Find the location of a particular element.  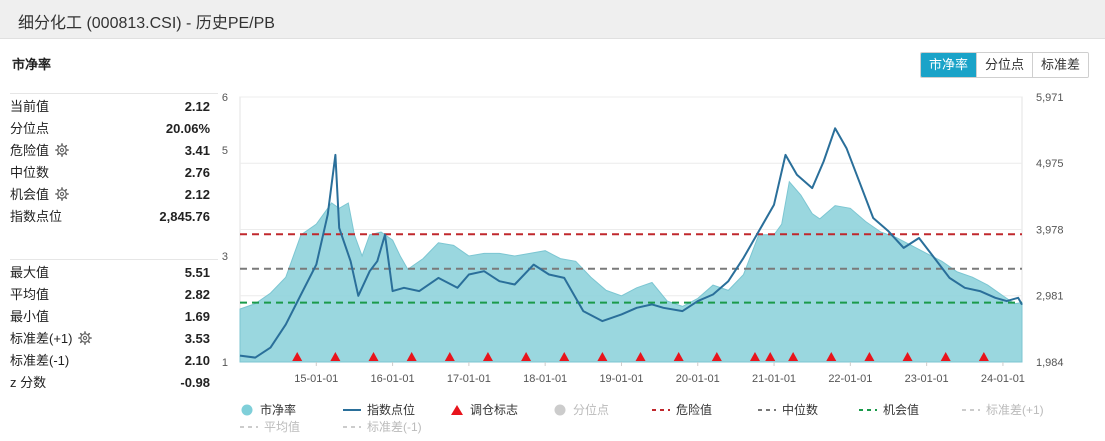

stat-row: 最大值 5.51 is located at coordinates (114, 273).